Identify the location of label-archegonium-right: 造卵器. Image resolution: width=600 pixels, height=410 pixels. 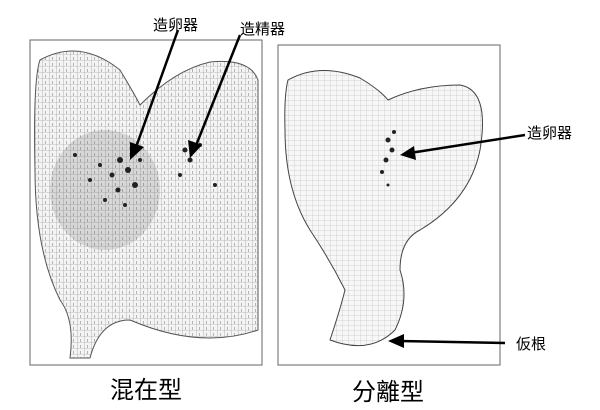
(550, 133).